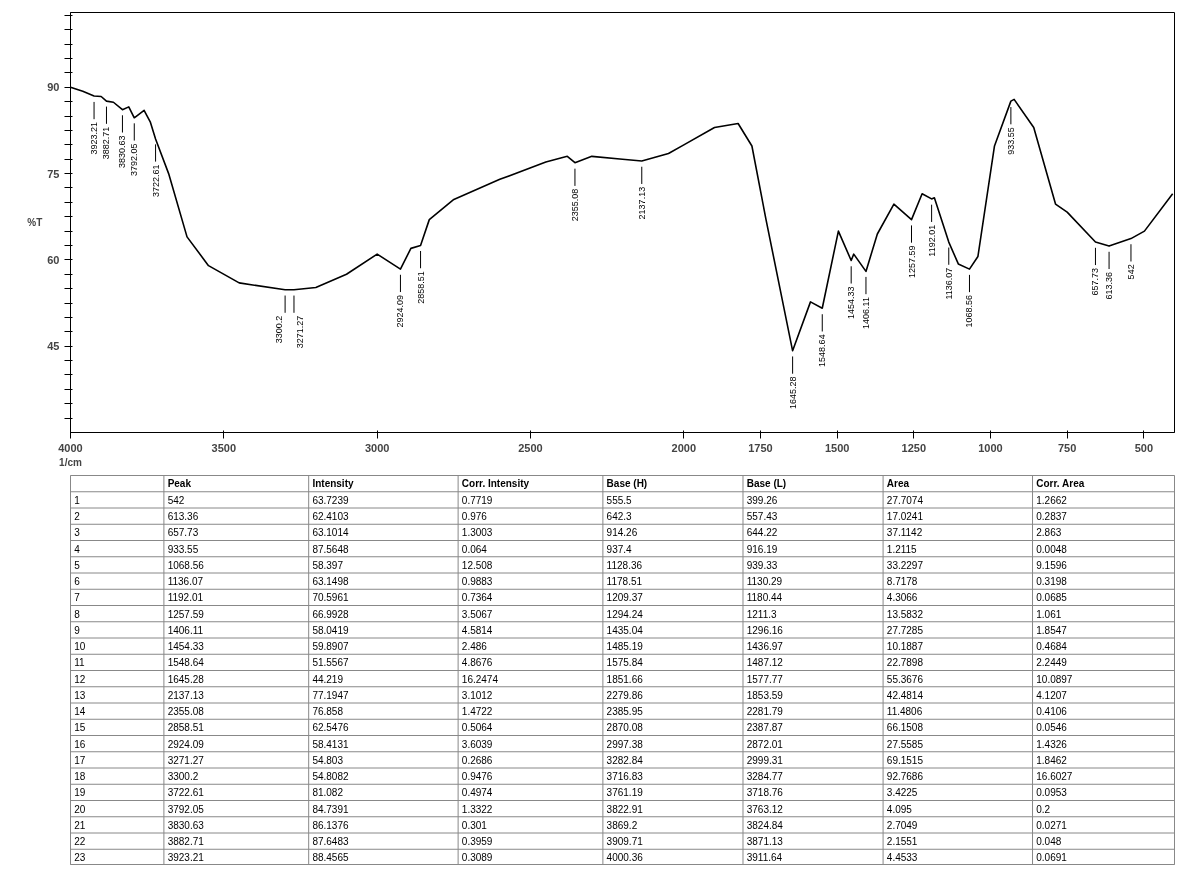  What do you see at coordinates (330, 598) in the screenshot?
I see `text: 70.5961` at bounding box center [330, 598].